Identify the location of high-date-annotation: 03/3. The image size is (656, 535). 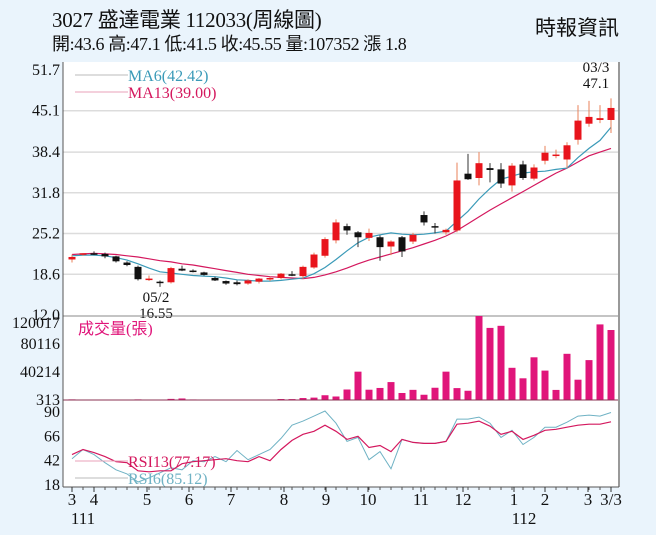
(596, 68).